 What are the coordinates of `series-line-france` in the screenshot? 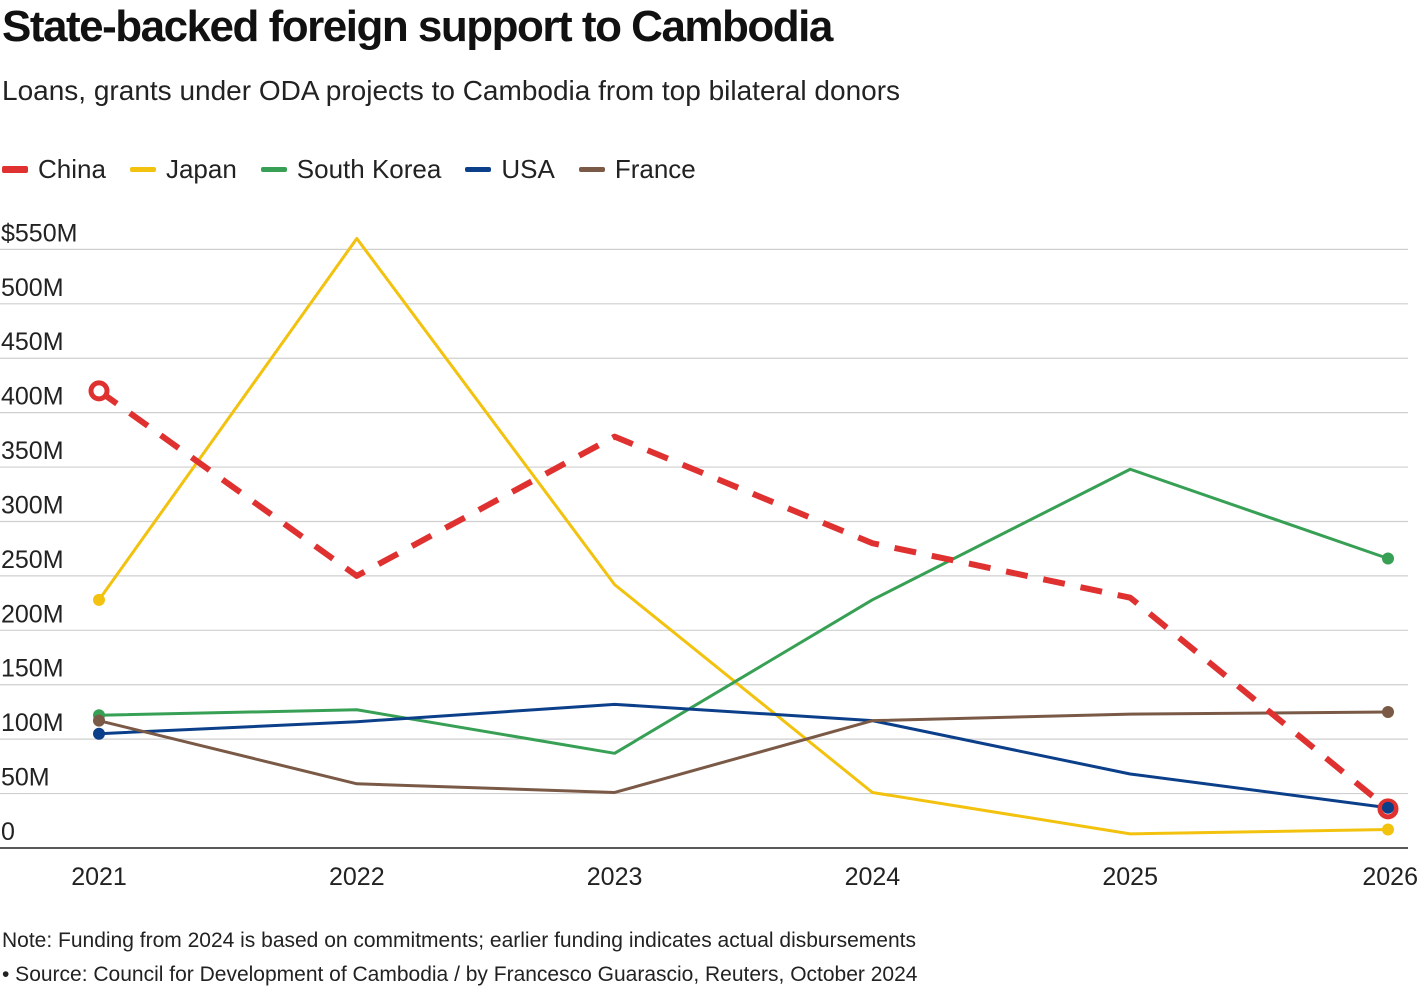 It's located at (743, 752).